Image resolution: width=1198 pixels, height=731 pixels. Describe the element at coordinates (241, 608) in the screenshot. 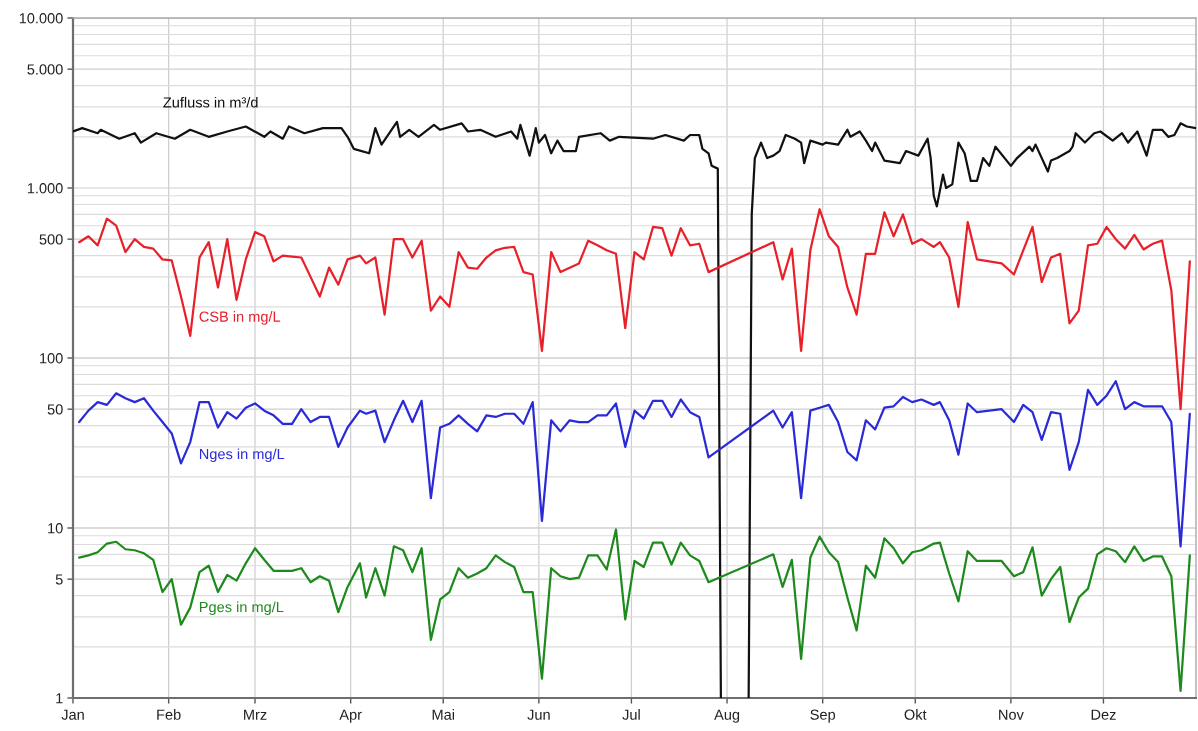

I see `series-label: Pges in mg/L` at that location.